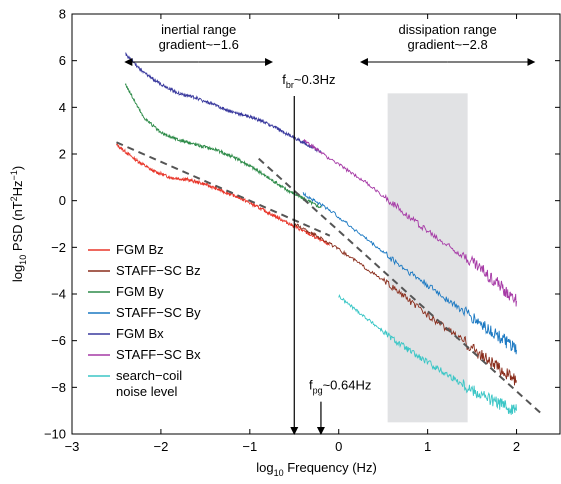 The width and height of the screenshot is (561, 484). What do you see at coordinates (447, 29) in the screenshot?
I see `dissipation-range-title: dissipation range` at bounding box center [447, 29].